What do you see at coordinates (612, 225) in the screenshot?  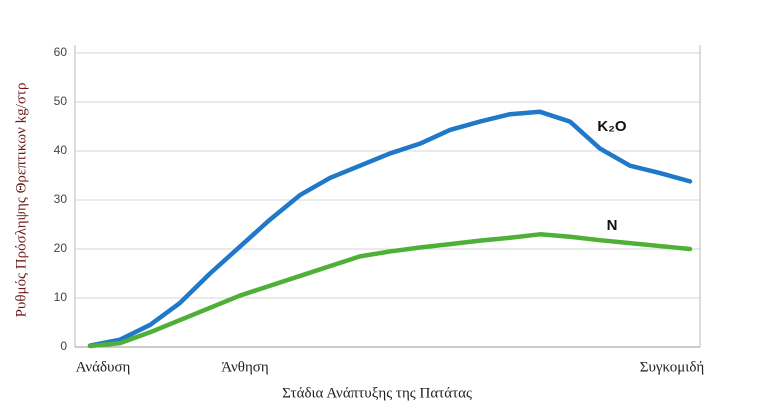 I see `series-label: N` at bounding box center [612, 225].